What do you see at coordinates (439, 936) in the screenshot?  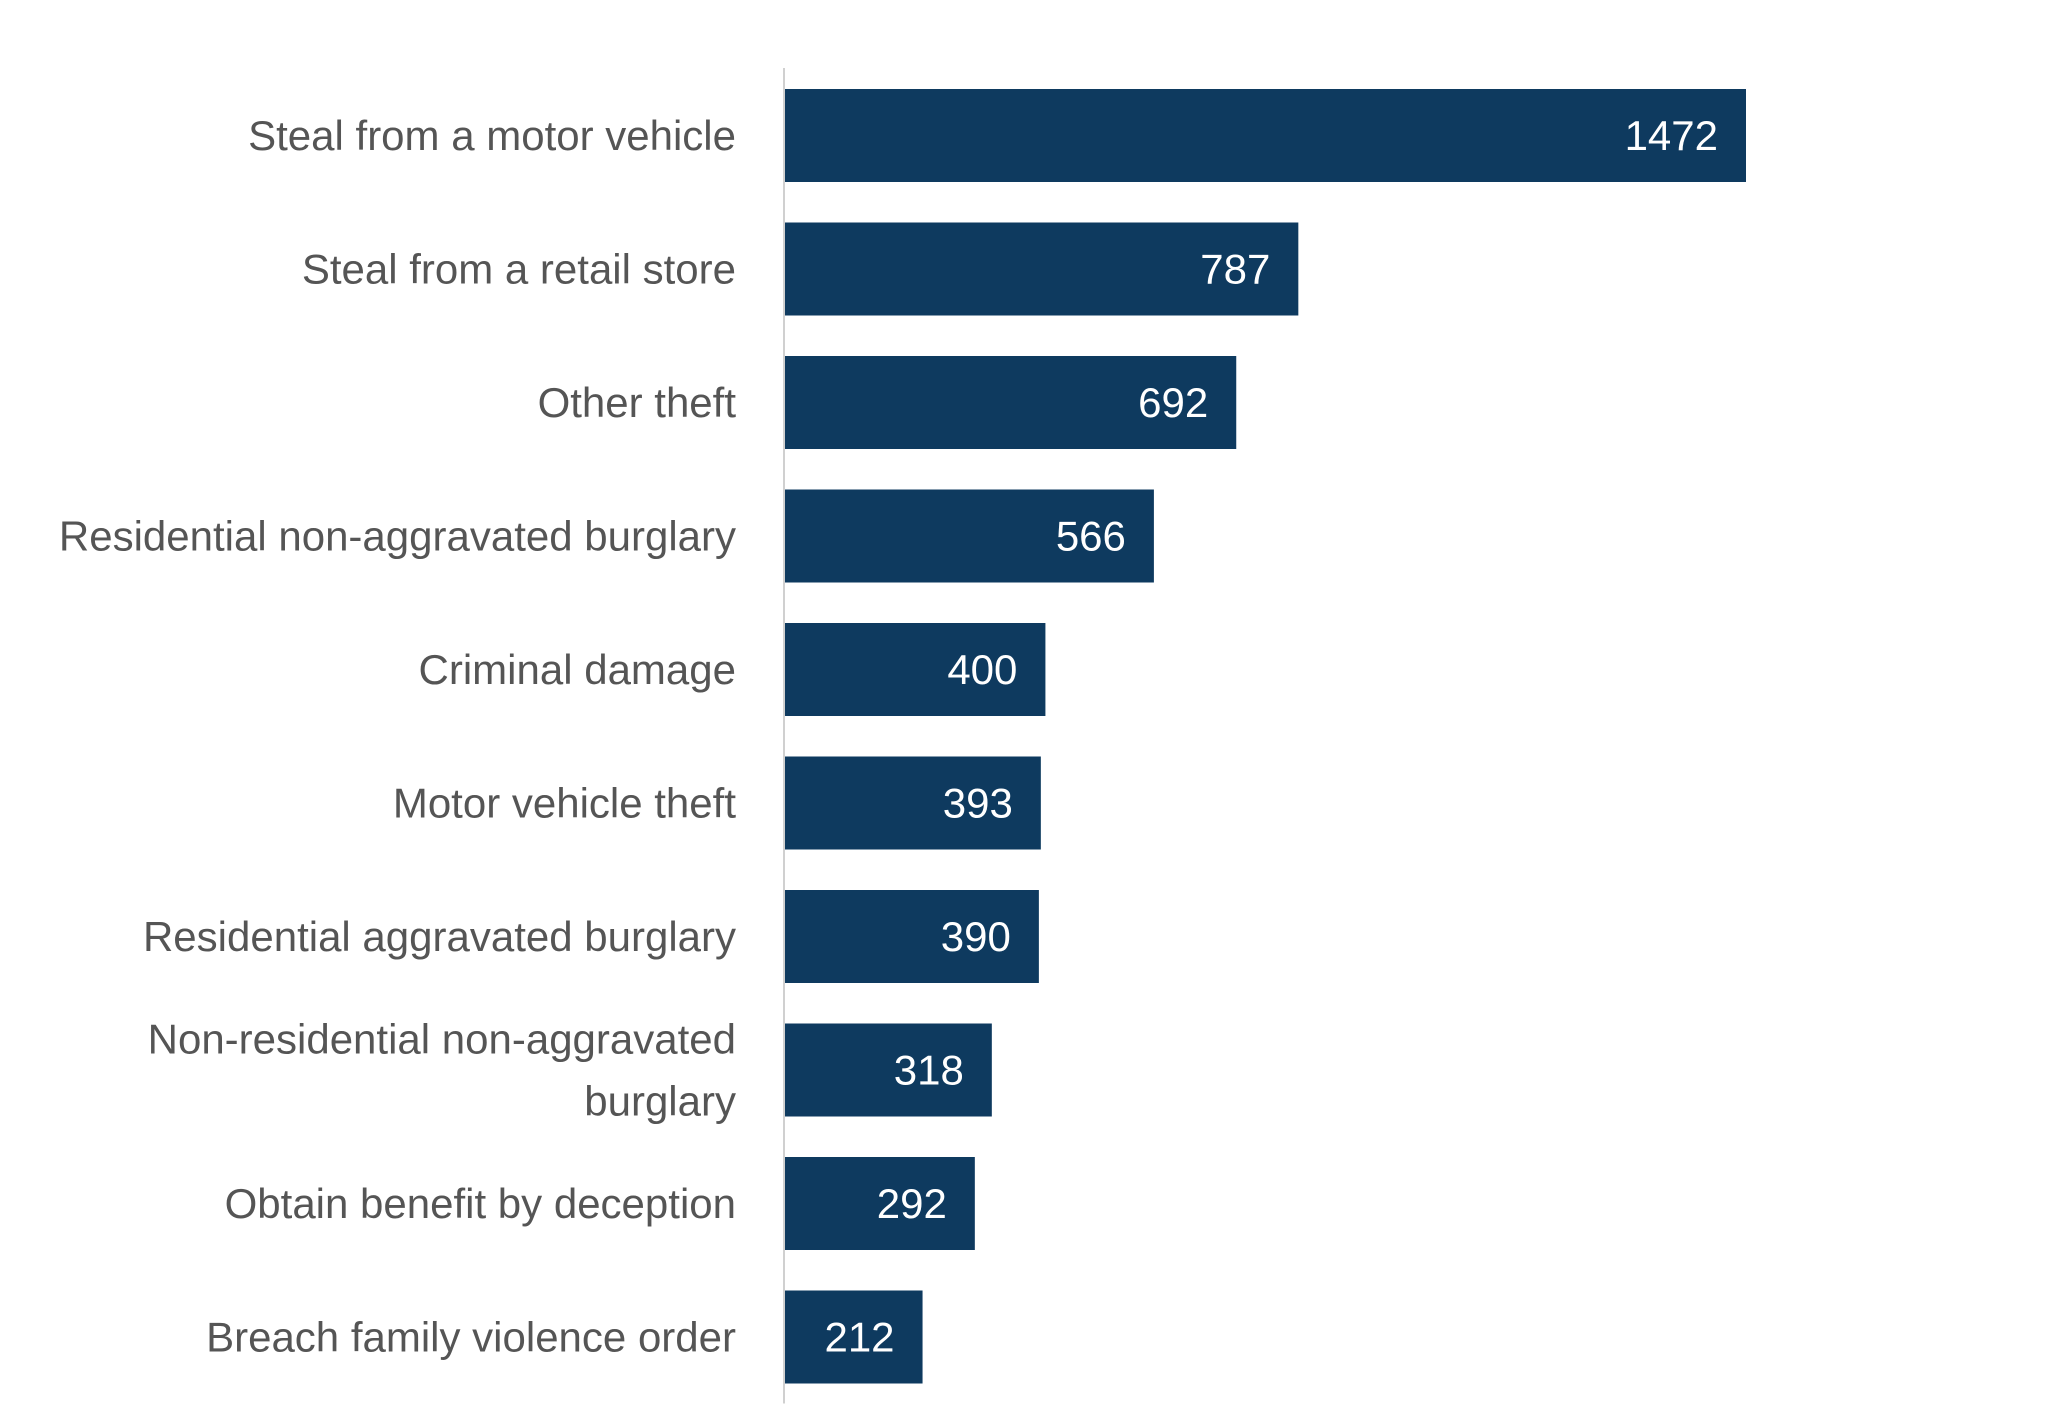 I see `category-label: Residential aggravated burglary` at bounding box center [439, 936].